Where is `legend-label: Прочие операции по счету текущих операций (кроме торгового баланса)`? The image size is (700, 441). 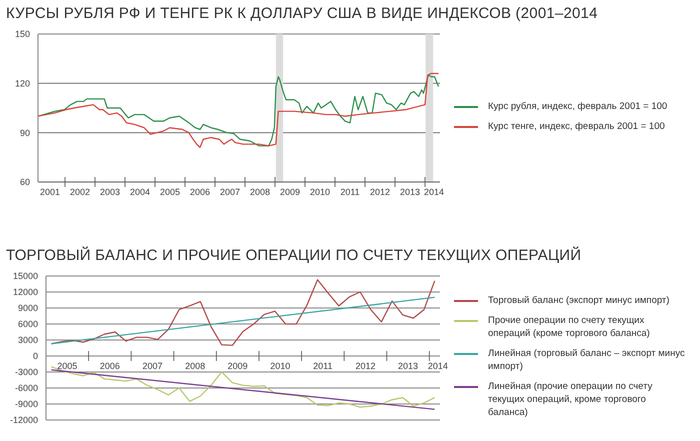
legend-label: Прочие операции по счету текущих операций (кроме торгового баланса) is located at coordinates (569, 327).